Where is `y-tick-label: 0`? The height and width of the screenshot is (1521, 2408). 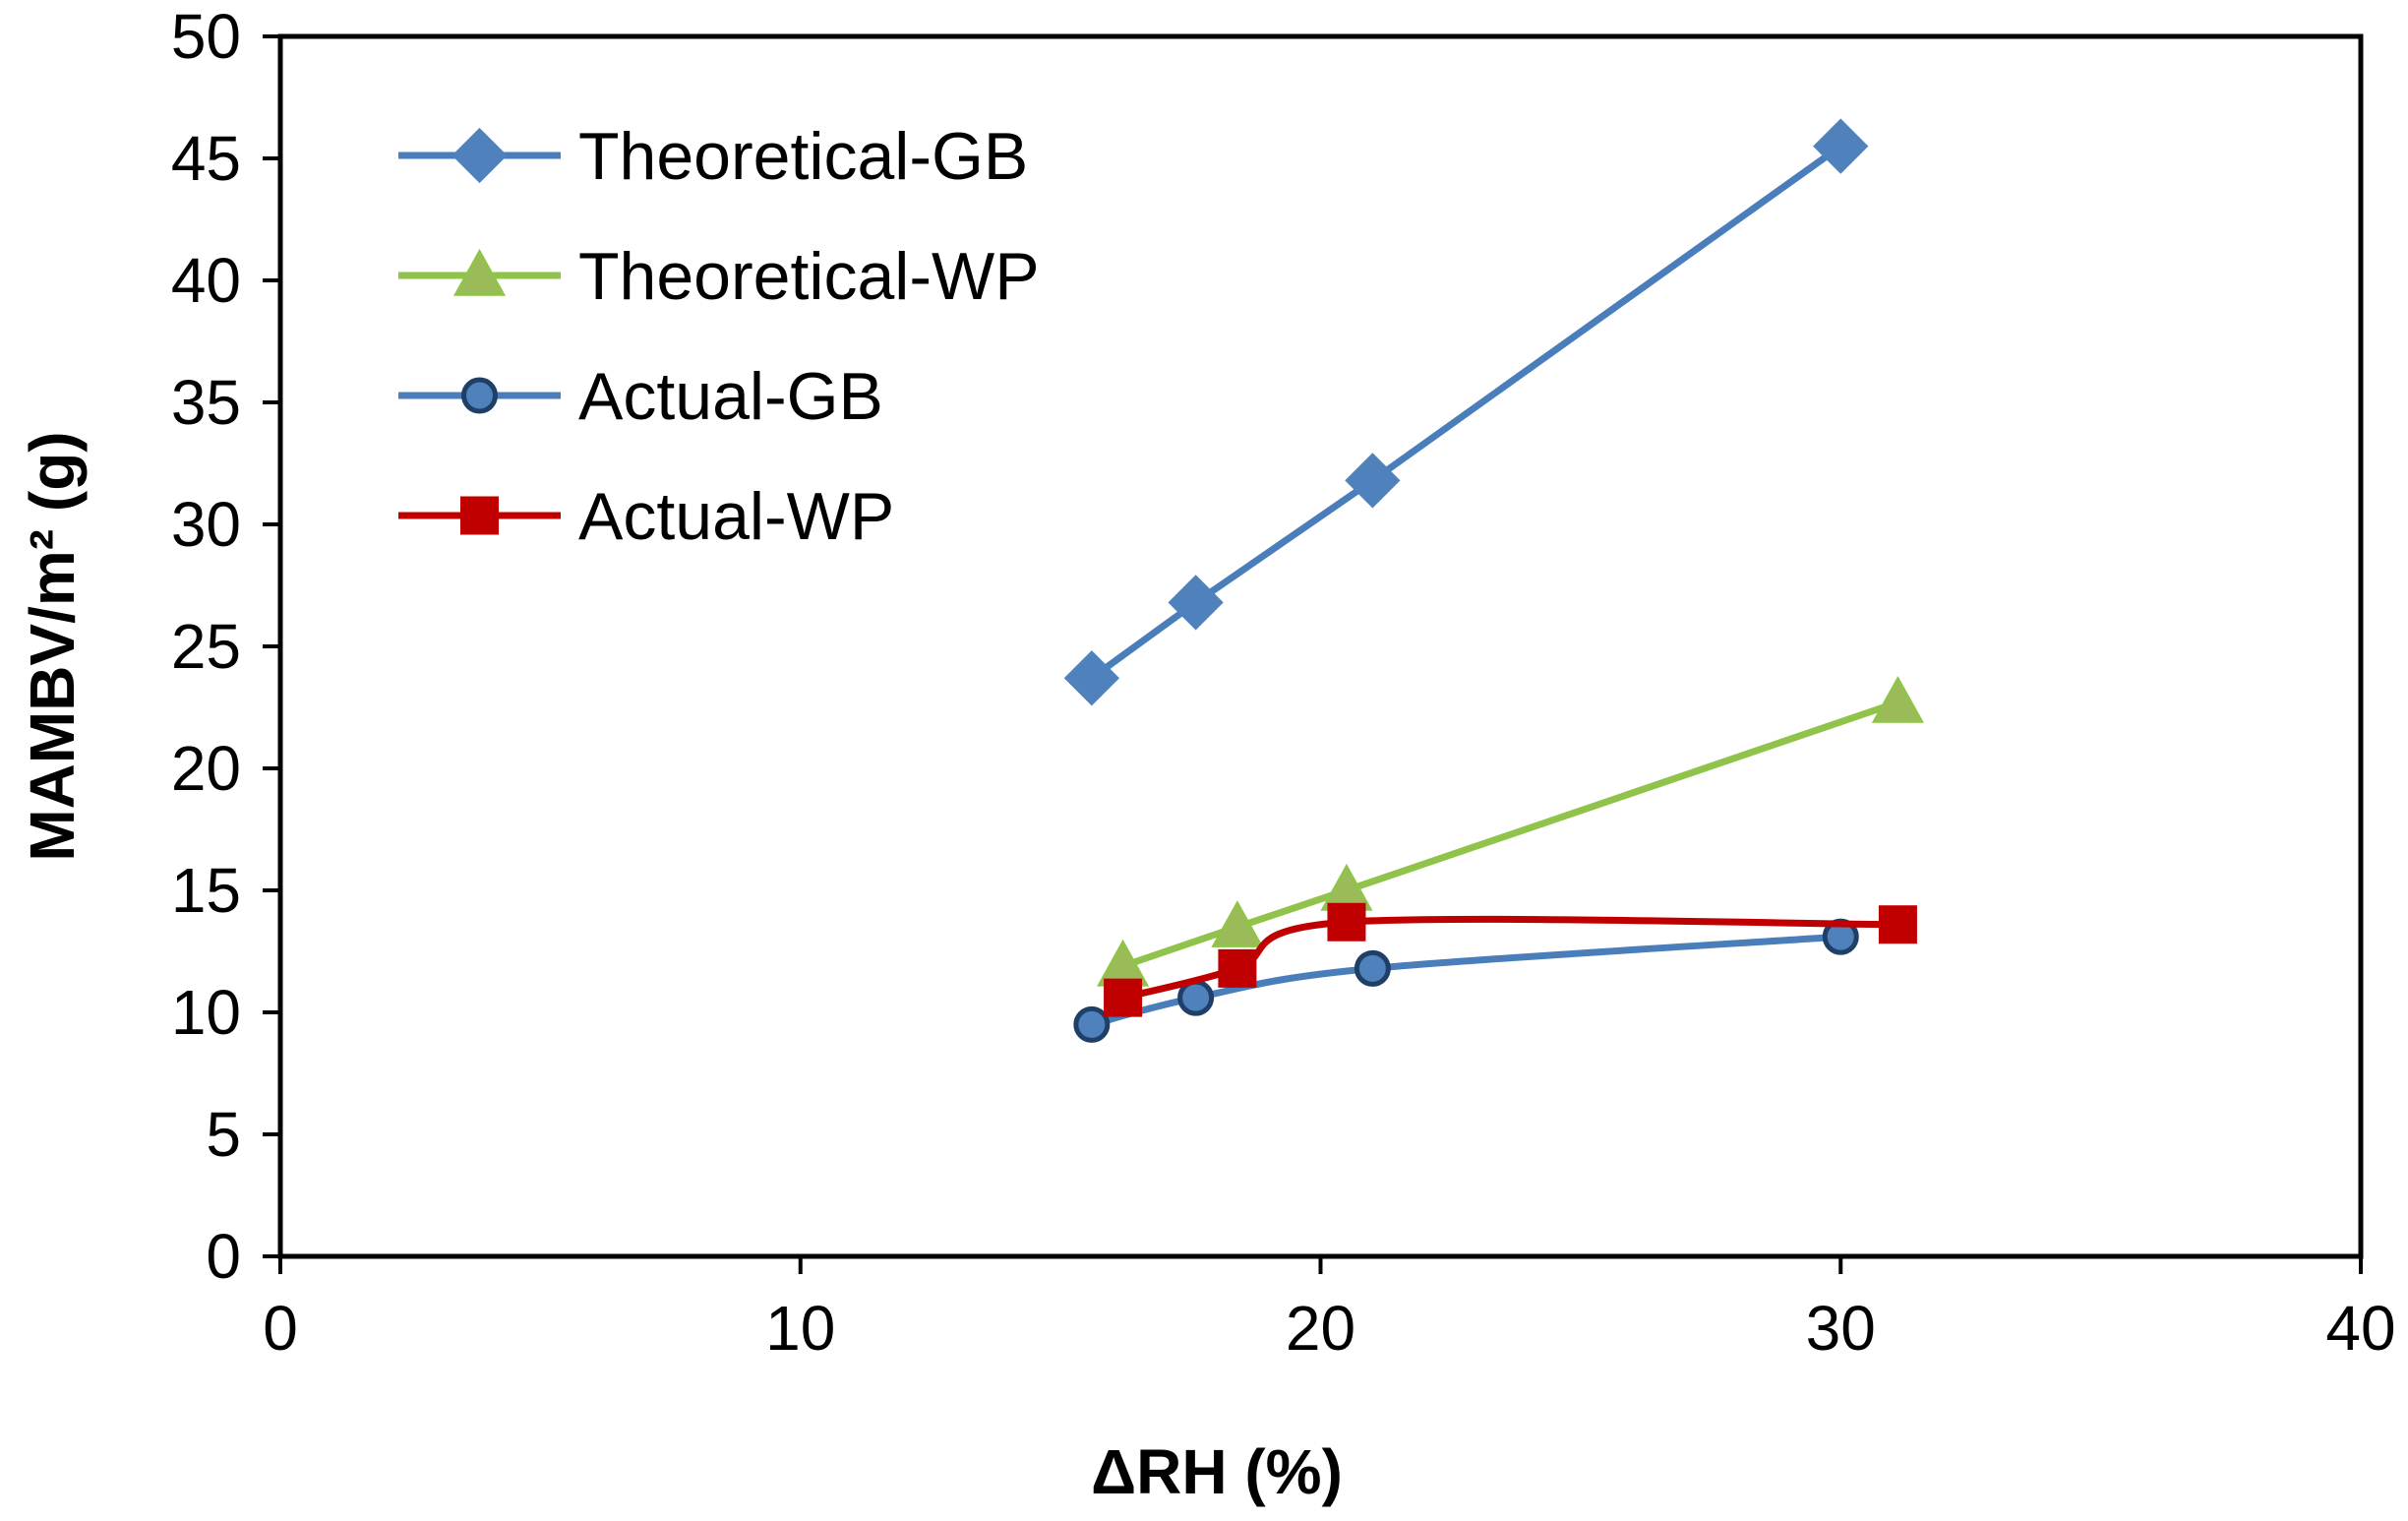
y-tick-label: 0 is located at coordinates (223, 1256).